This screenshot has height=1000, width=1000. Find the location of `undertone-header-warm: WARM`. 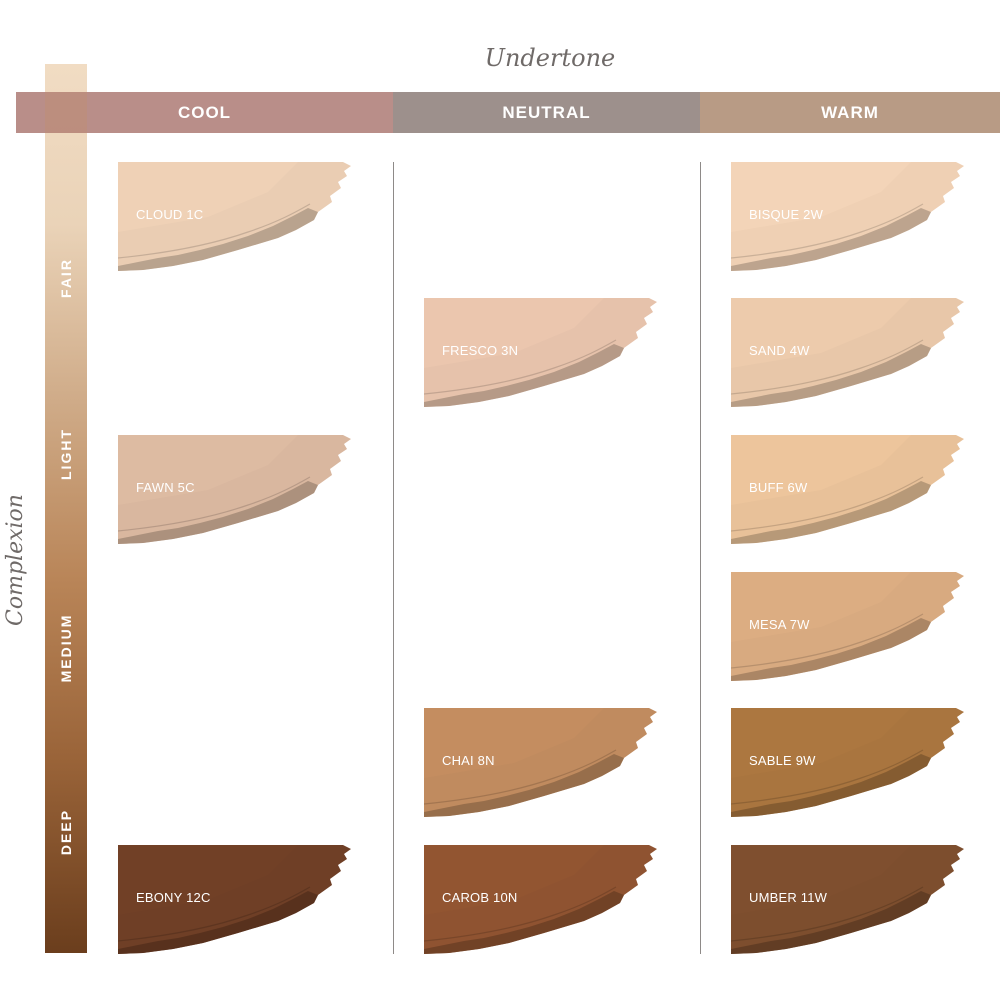

undertone-header-warm: WARM is located at coordinates (850, 112).